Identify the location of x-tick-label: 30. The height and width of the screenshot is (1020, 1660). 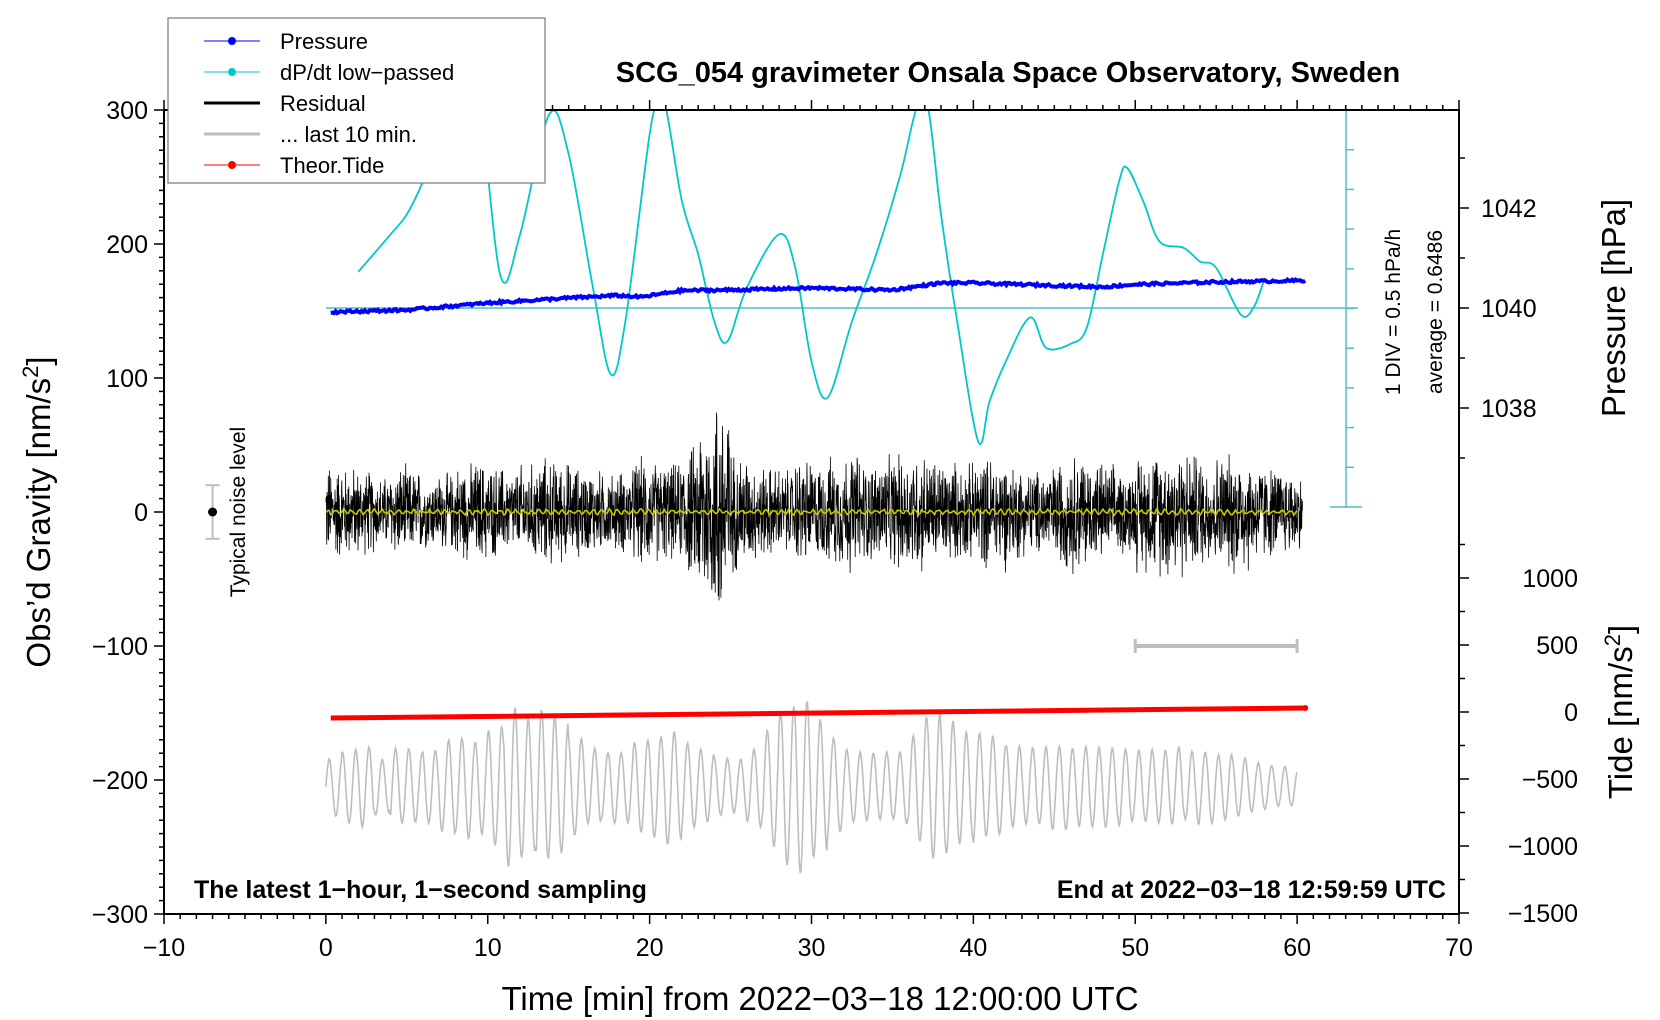
(812, 948).